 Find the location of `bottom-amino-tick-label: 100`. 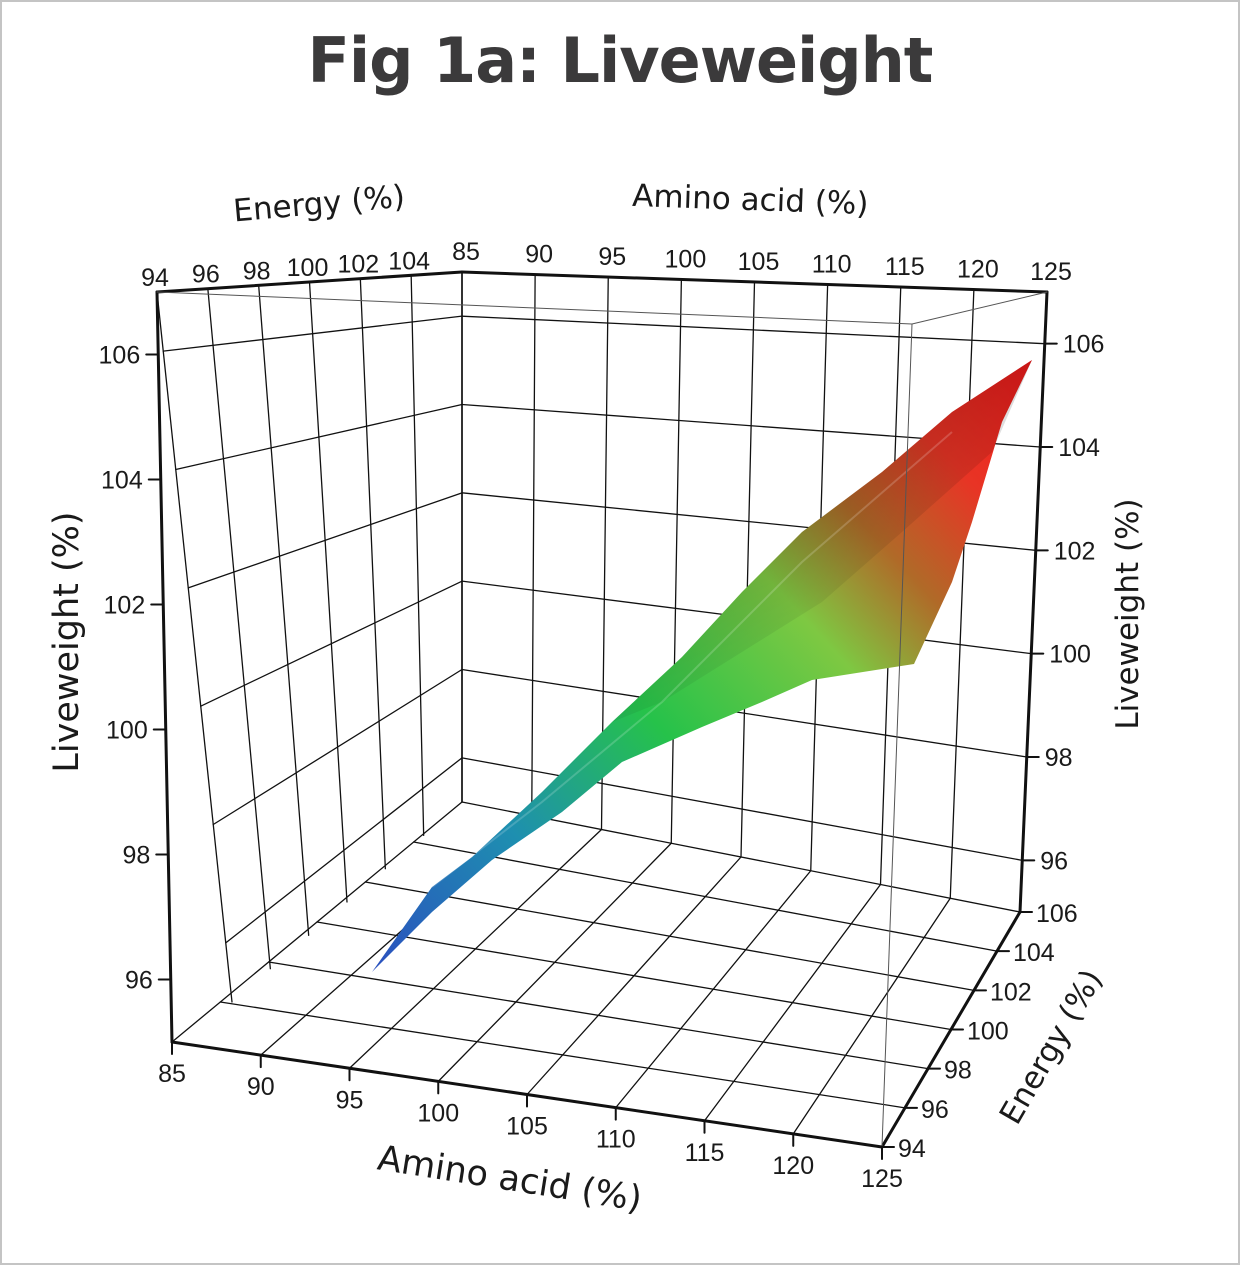

bottom-amino-tick-label: 100 is located at coordinates (438, 1113).